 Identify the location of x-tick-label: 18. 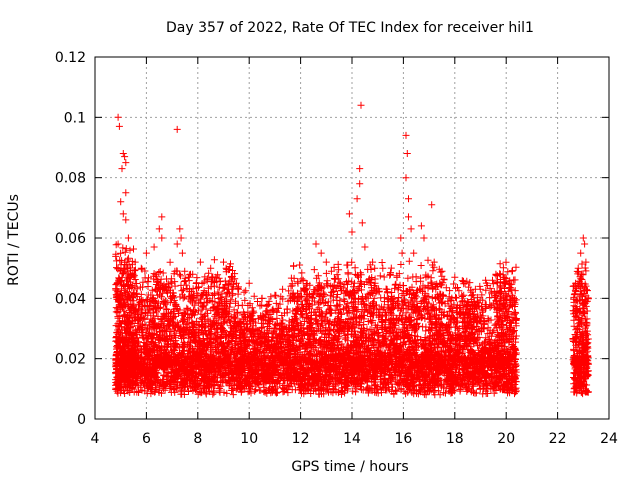
(455, 439).